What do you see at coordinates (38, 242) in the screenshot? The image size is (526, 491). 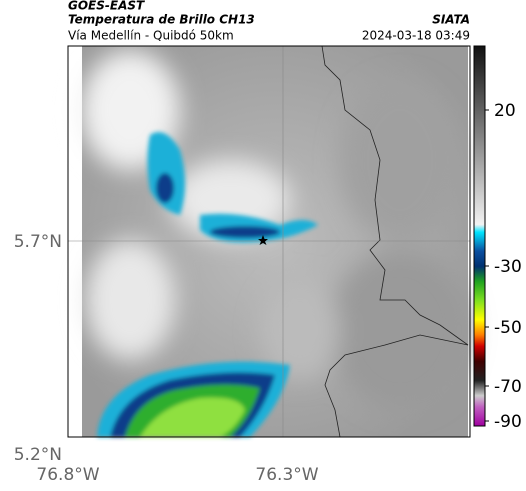 I see `lat-label: 5.7°N` at bounding box center [38, 242].